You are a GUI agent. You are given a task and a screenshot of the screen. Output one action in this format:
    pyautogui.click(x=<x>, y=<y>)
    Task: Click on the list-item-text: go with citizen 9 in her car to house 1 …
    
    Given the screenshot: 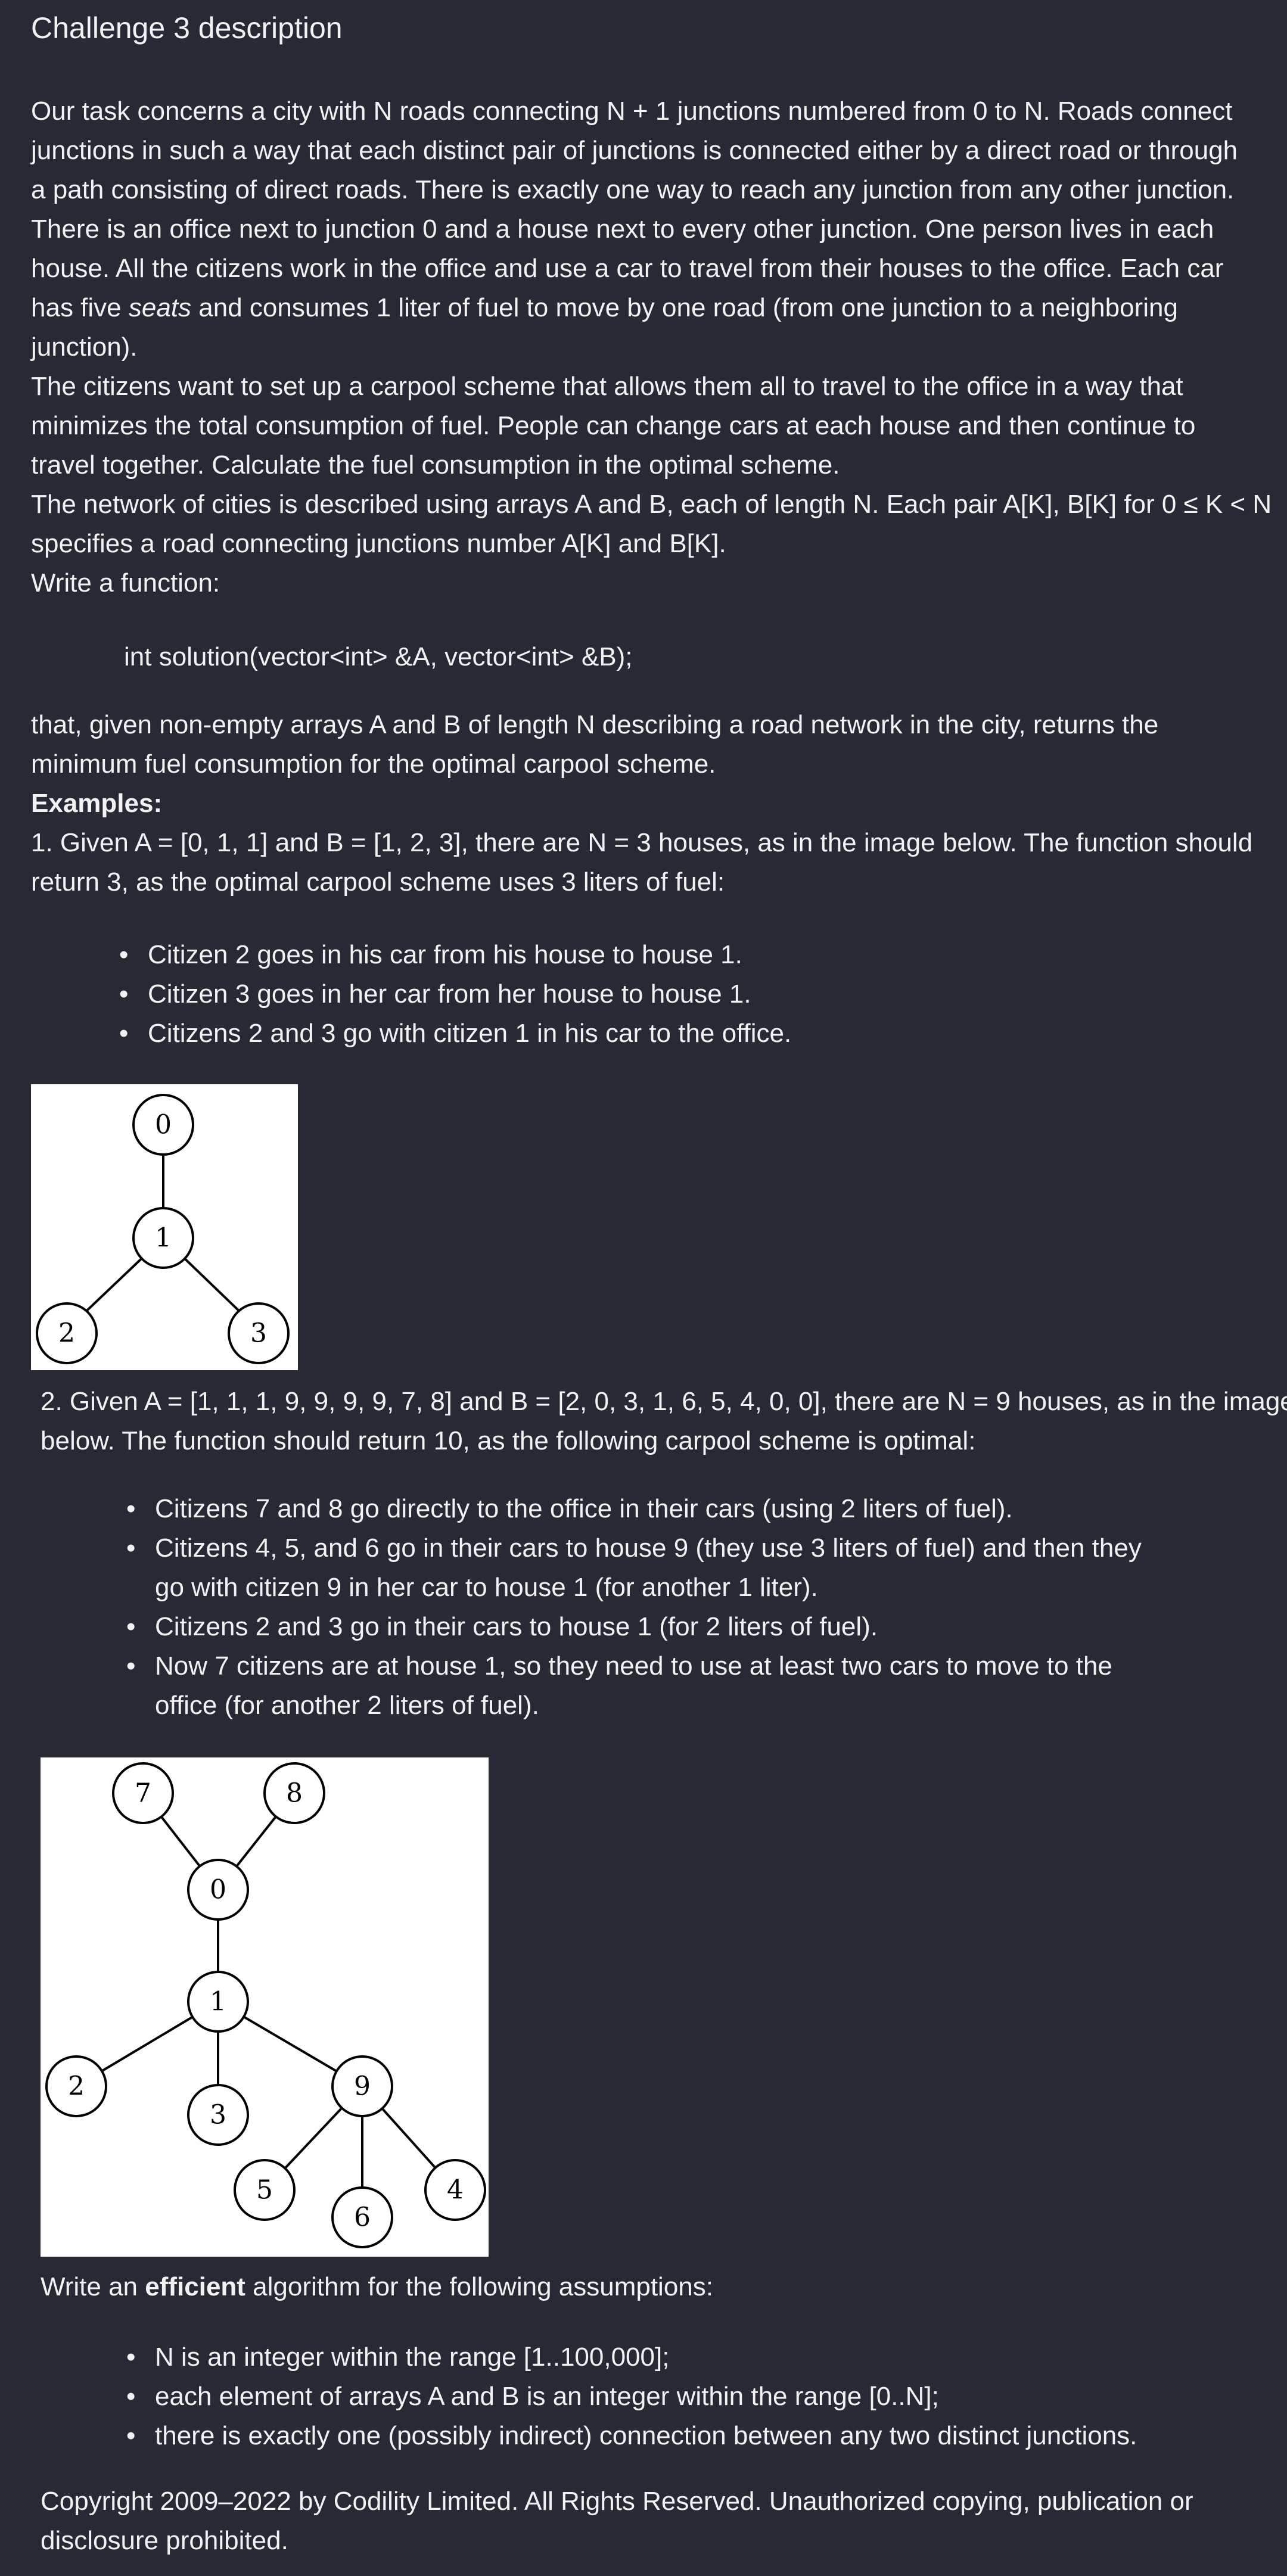 What is the action you would take?
    pyautogui.click(x=486, y=1587)
    